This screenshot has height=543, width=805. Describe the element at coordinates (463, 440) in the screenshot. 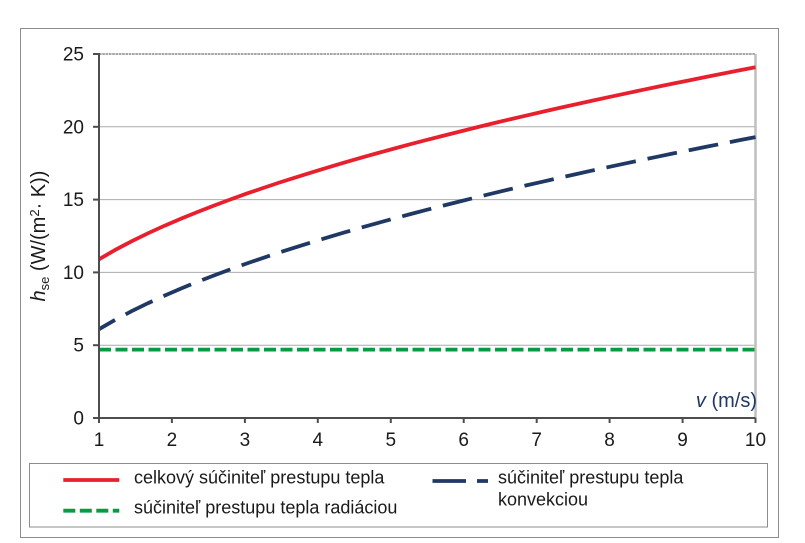

I see `svg-text: 6` at that location.